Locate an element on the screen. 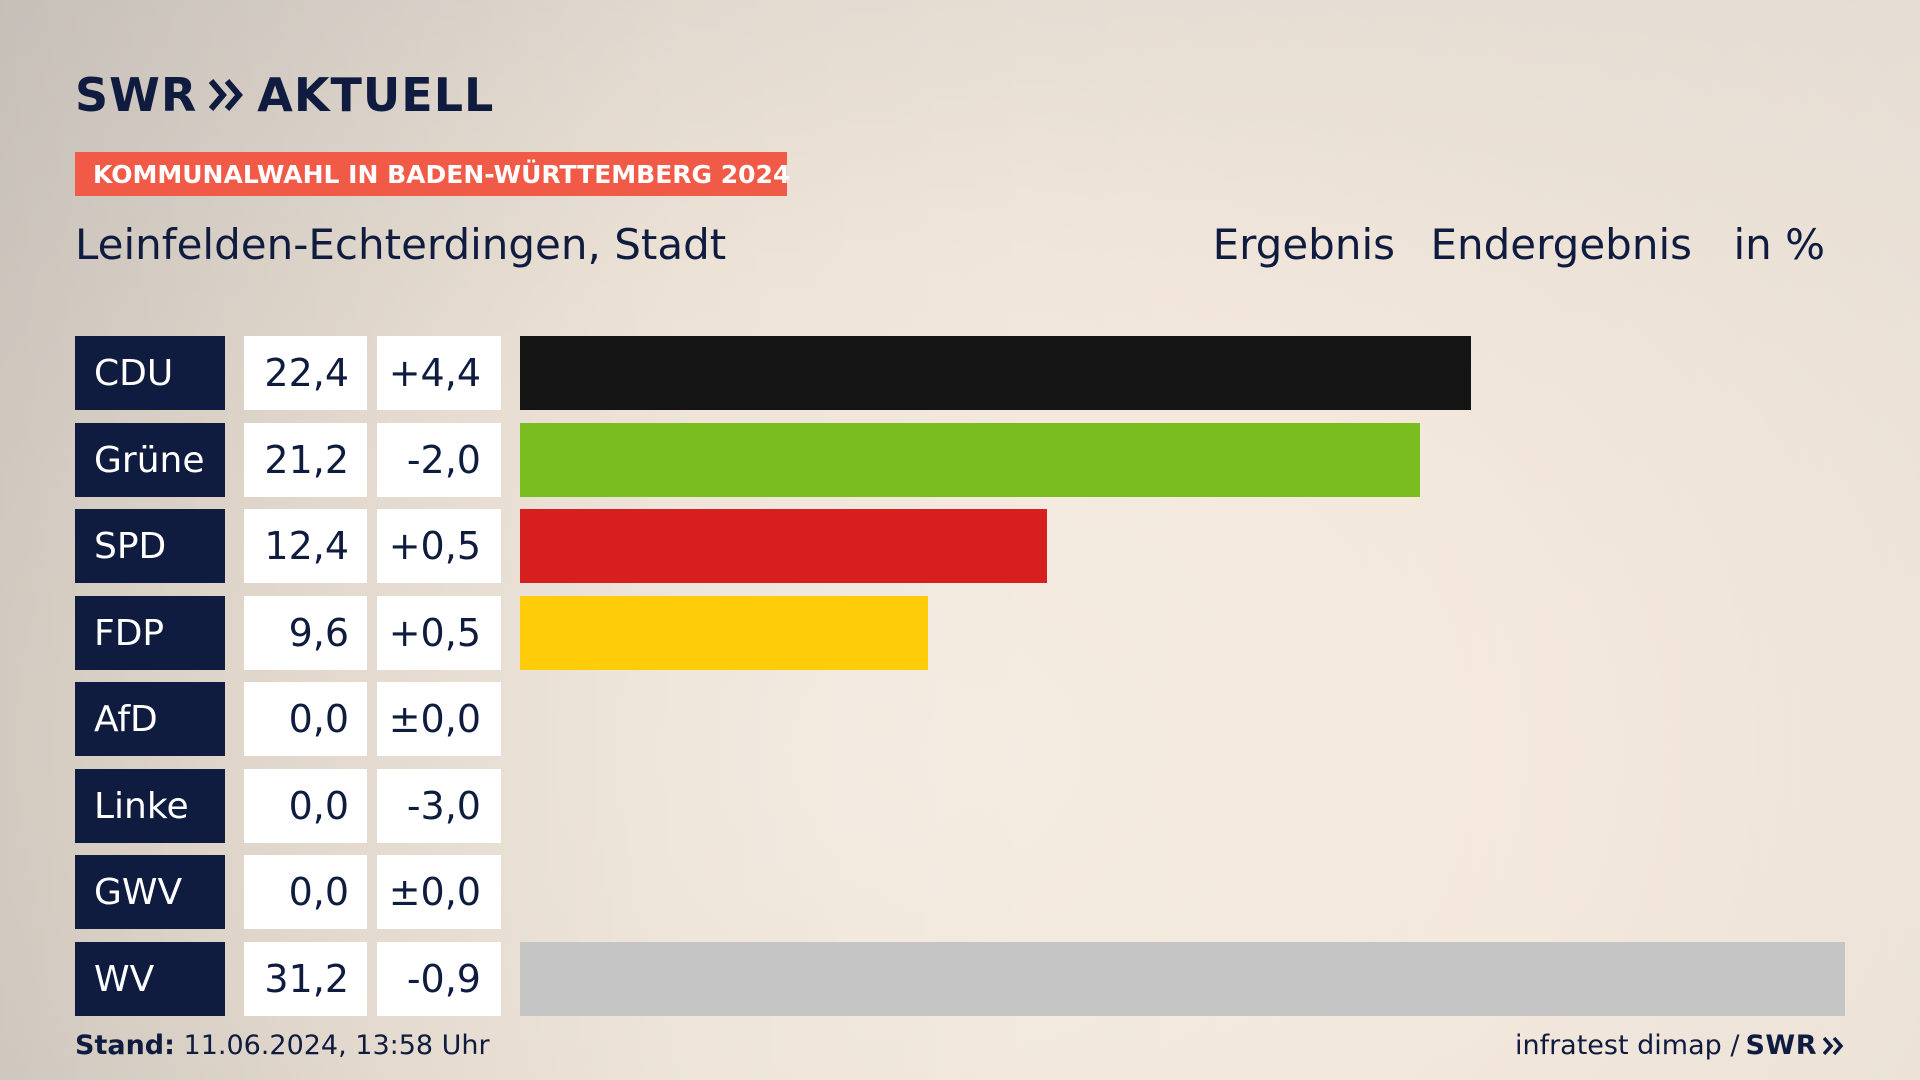  party-label: FDP is located at coordinates (150, 633).